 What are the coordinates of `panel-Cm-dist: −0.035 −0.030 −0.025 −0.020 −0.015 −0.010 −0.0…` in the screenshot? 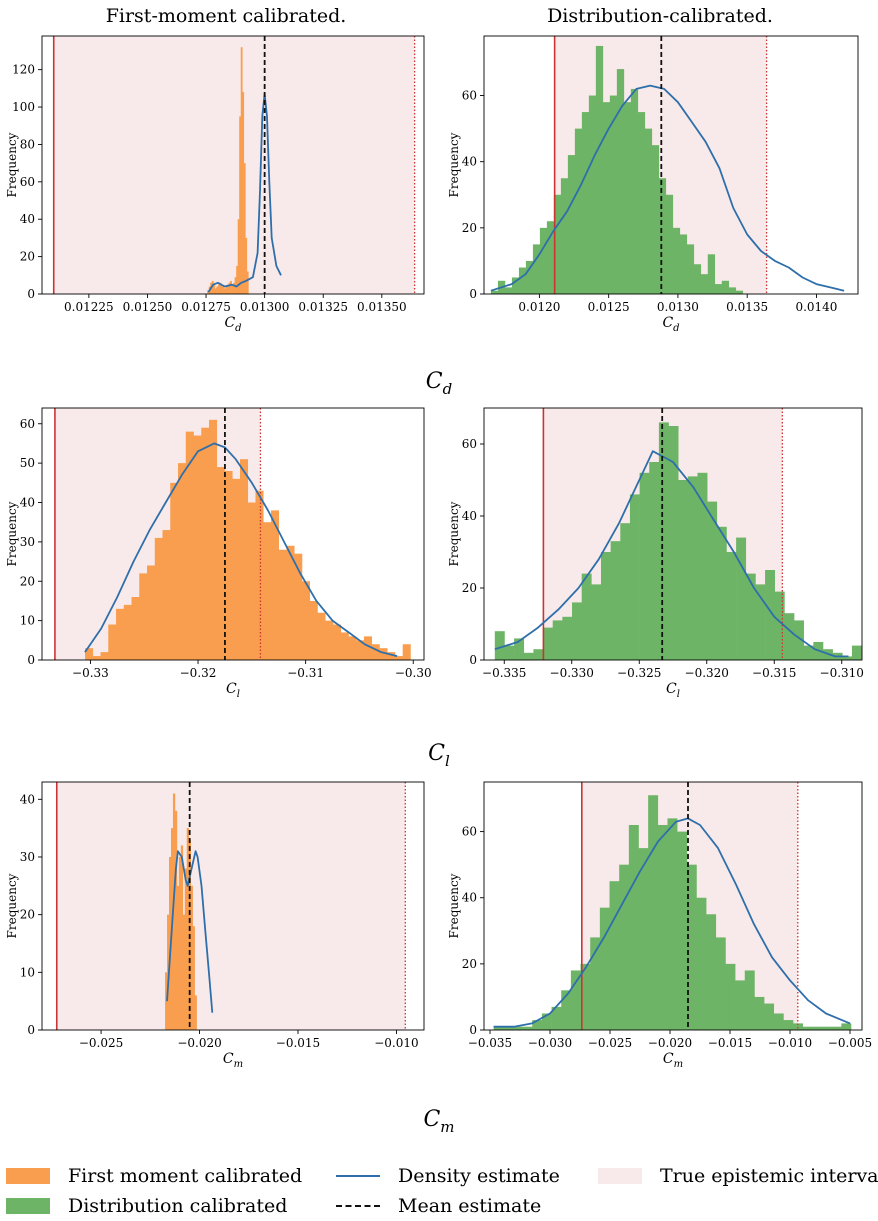 It's located at (659, 925).